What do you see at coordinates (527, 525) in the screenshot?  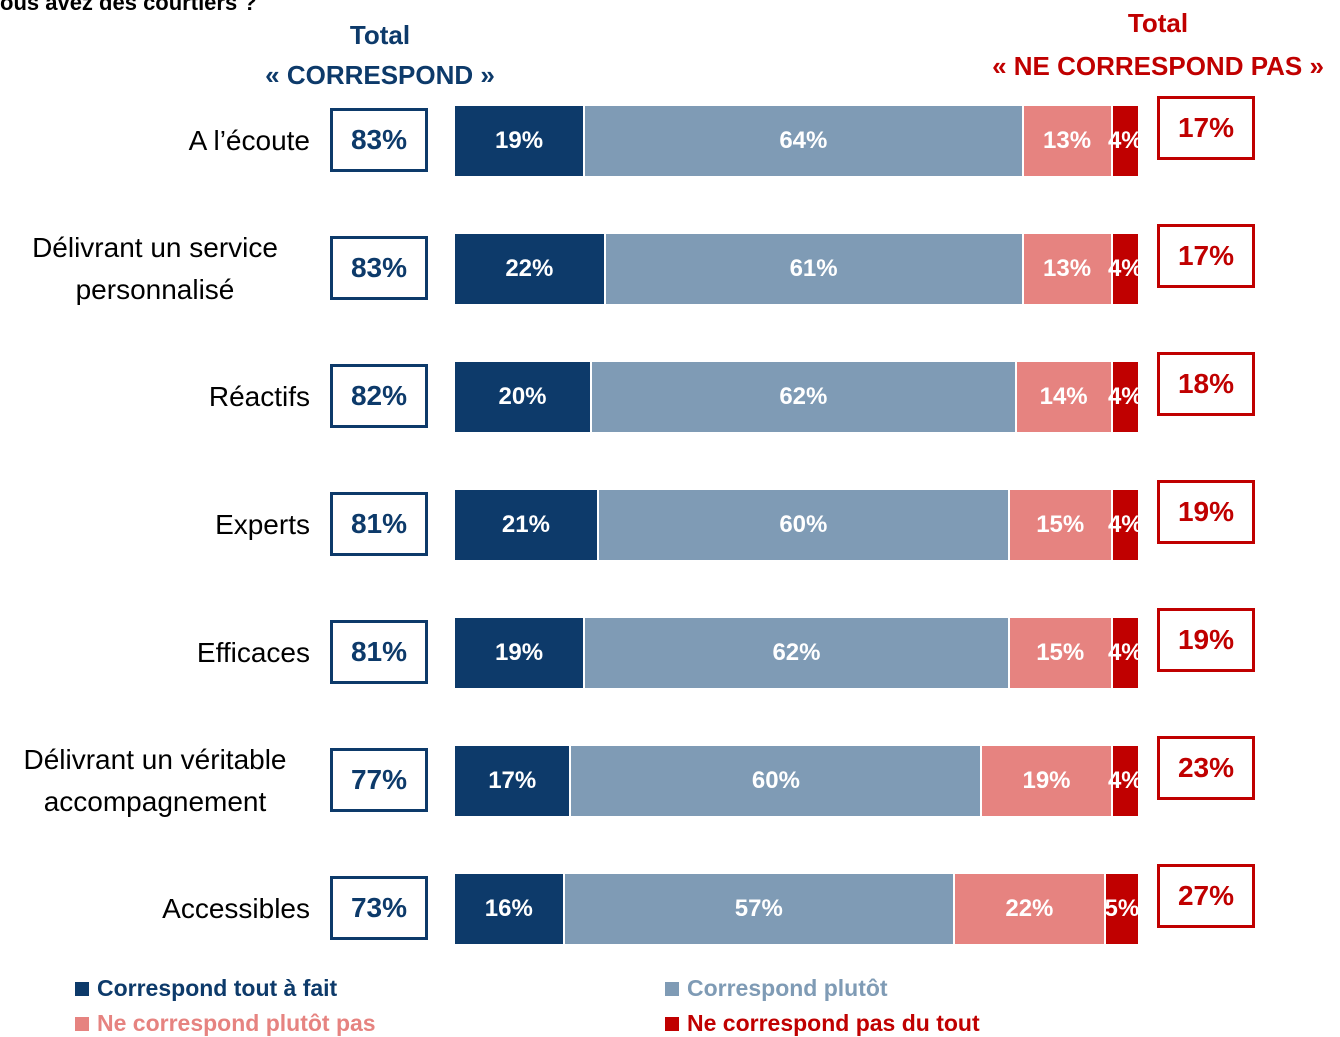 I see `bar-segment: 21%` at bounding box center [527, 525].